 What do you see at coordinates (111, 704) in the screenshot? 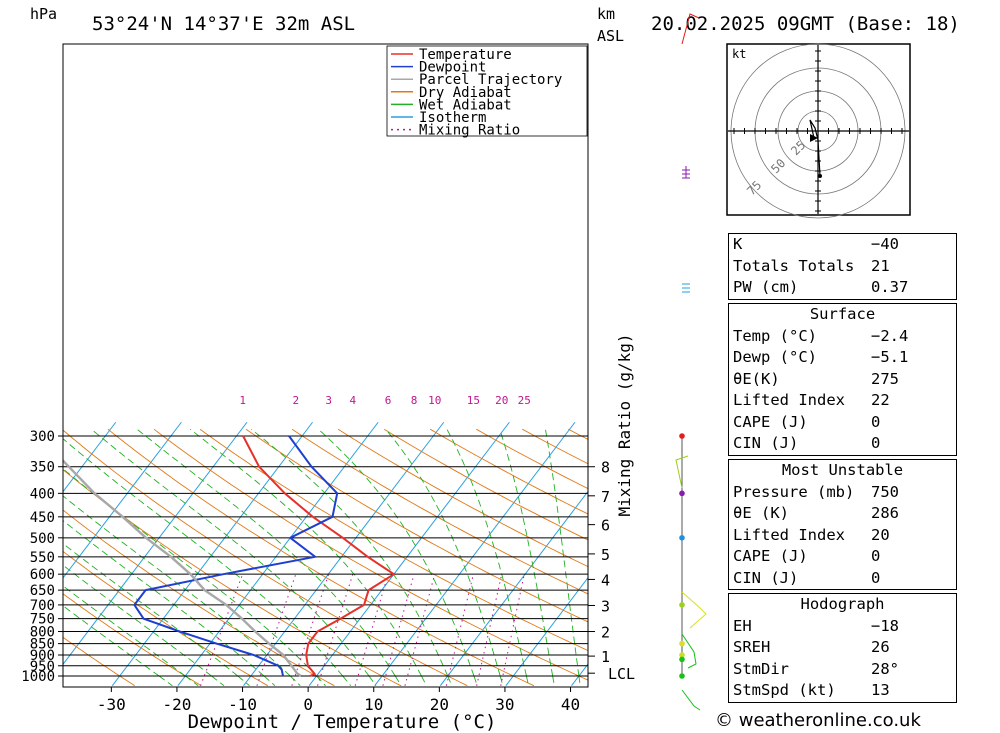
I see `temperature-tick-label: -30` at bounding box center [111, 704].